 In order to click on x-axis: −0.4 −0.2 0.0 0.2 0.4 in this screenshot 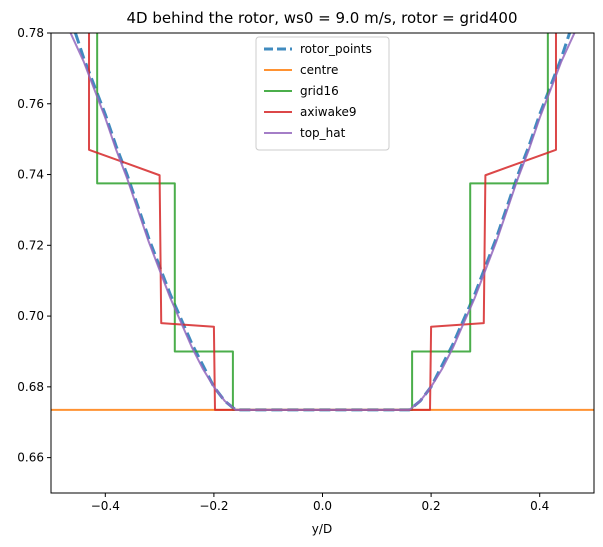, I will do `click(320, 503)`.